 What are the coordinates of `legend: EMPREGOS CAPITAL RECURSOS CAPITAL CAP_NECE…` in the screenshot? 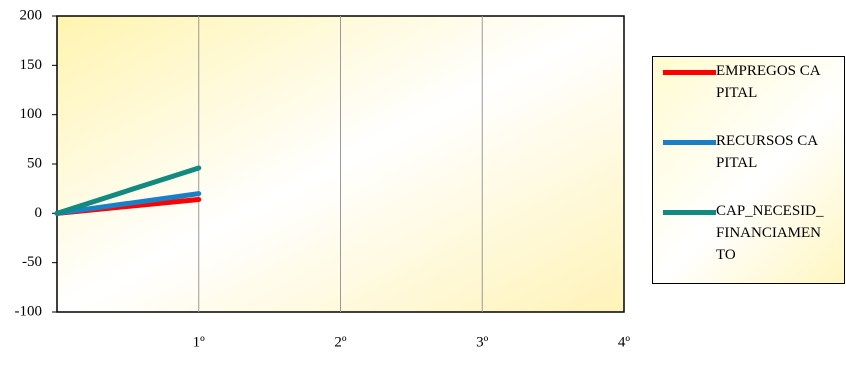 It's located at (748, 170).